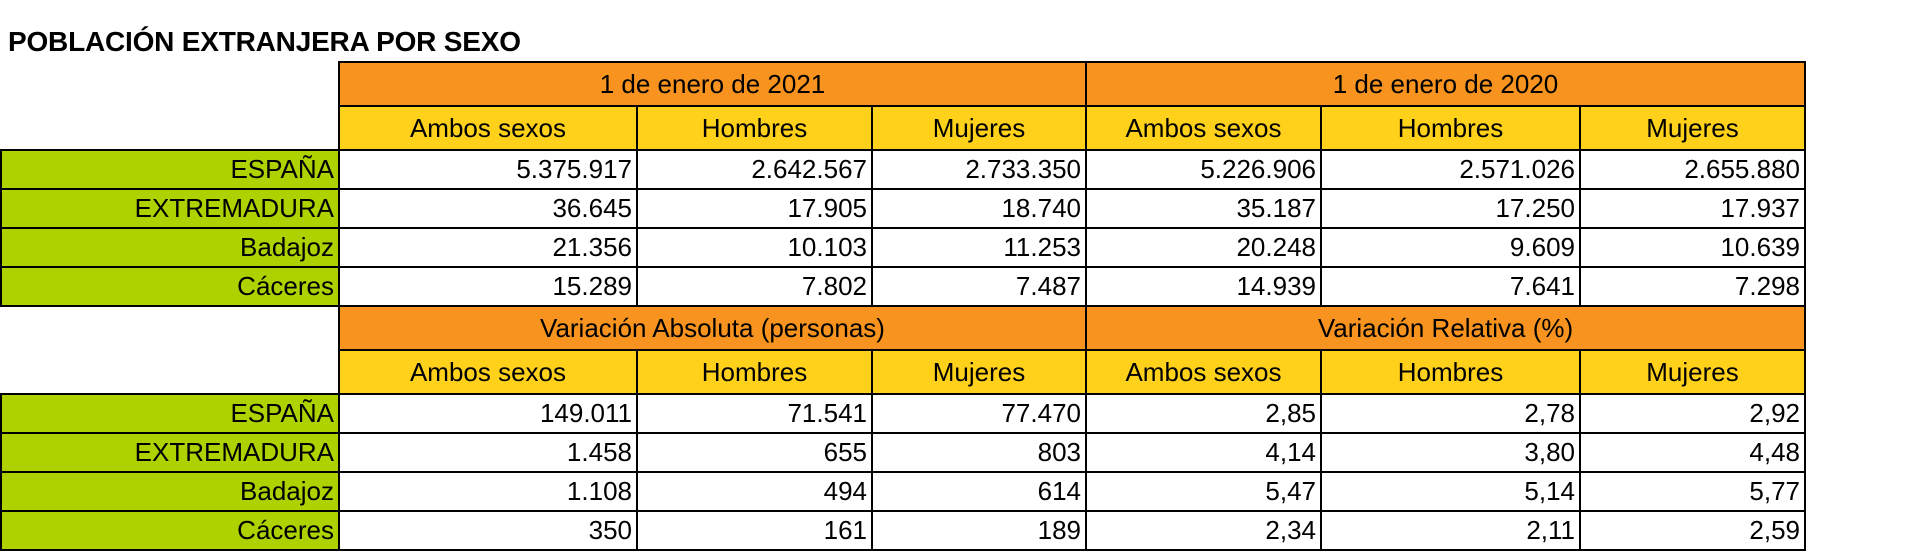  I want to click on table-cell: 7.641, so click(1450, 286).